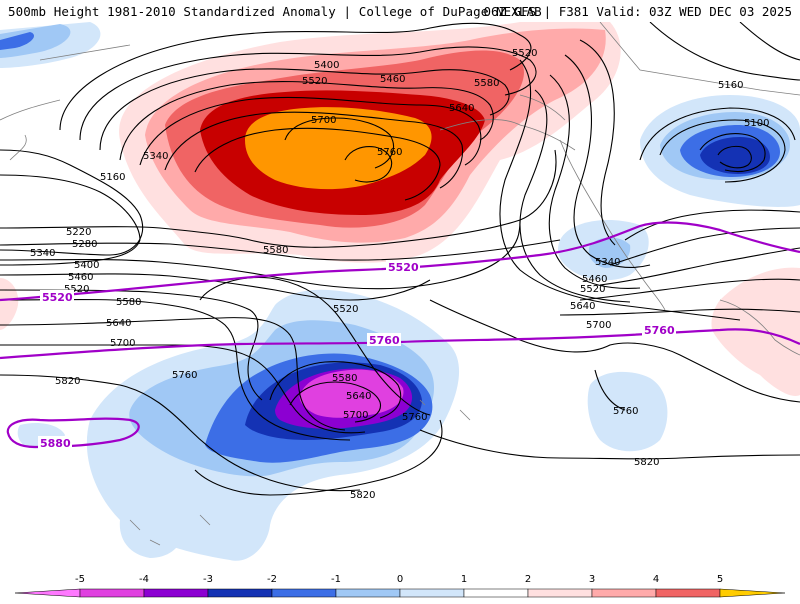  I want to click on colorbar: -5 -4 -3 -2 -1 0 1 2 3 4 5, so click(400, 585).